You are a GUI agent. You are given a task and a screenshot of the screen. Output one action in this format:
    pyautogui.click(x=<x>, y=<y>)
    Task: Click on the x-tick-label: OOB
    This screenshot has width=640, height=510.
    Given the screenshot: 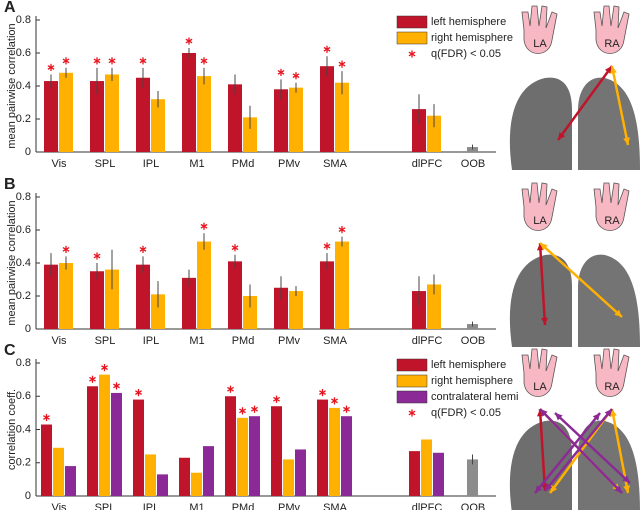 What is the action you would take?
    pyautogui.click(x=473, y=506)
    